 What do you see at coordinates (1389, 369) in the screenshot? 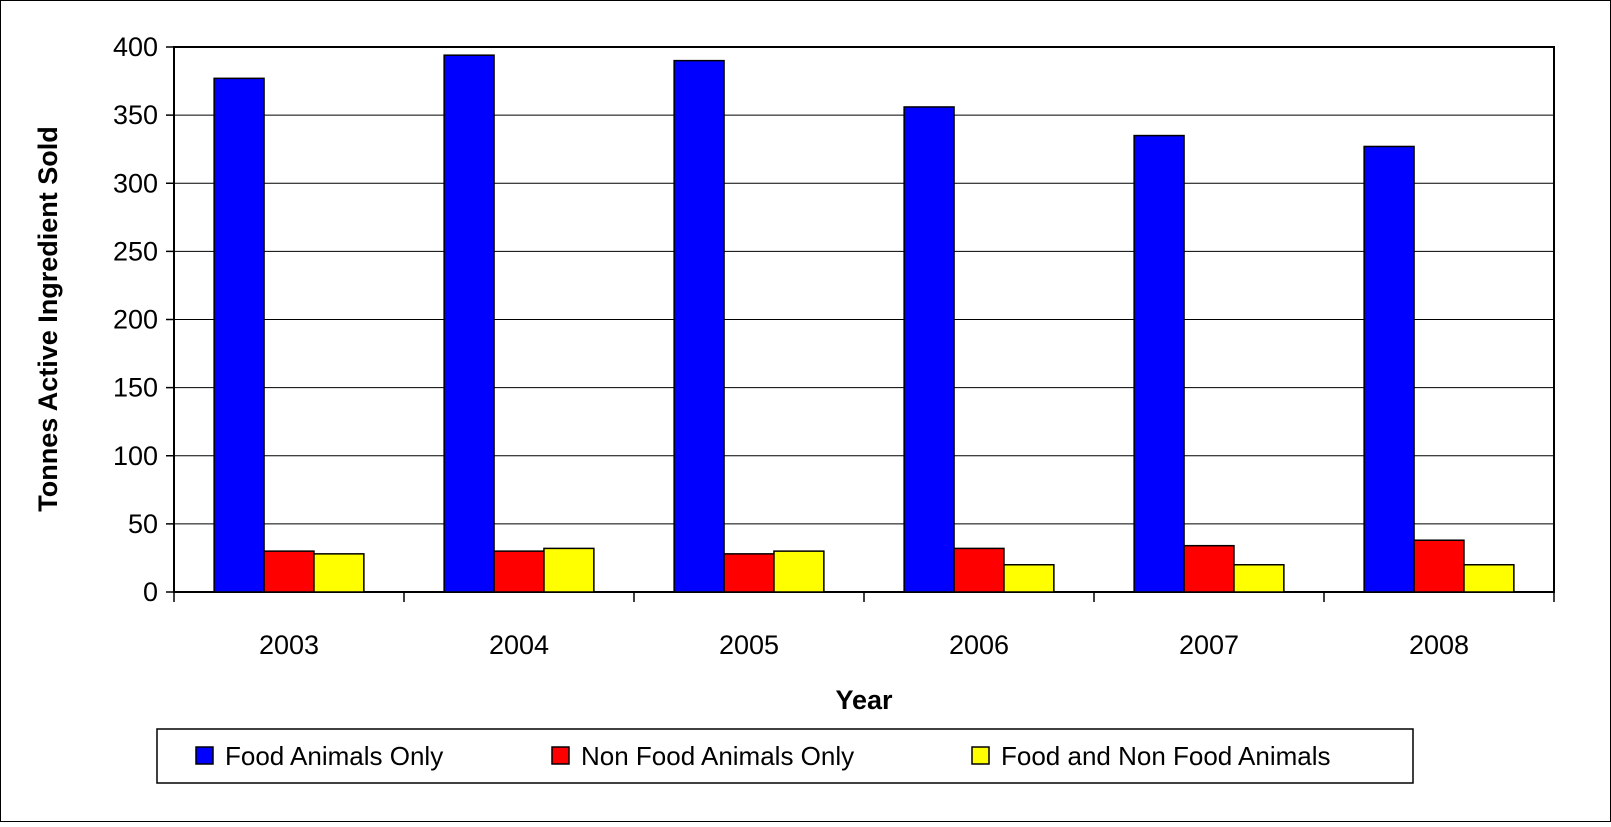
I see `bar-food-animals-only-2008` at bounding box center [1389, 369].